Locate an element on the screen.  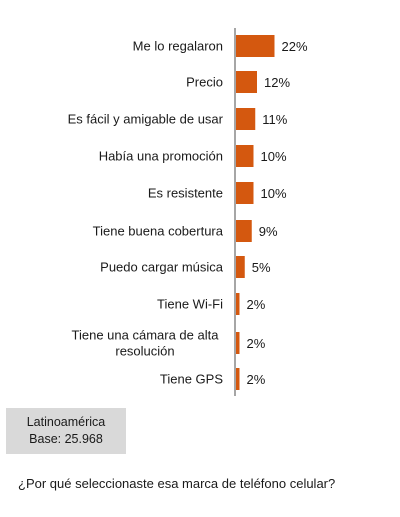
category-label-7: Puedo cargar música is located at coordinates (162, 267).